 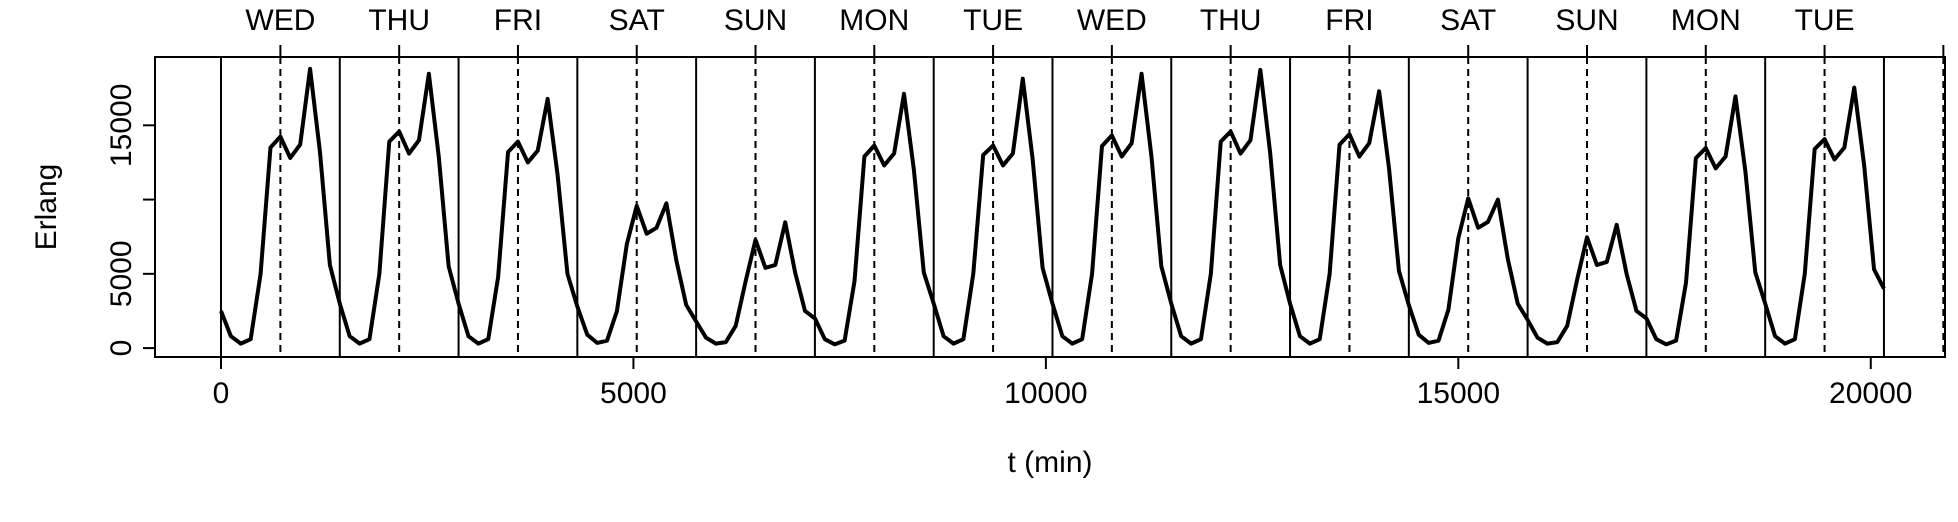 I want to click on y-tick-label: 15000, so click(x=121, y=125).